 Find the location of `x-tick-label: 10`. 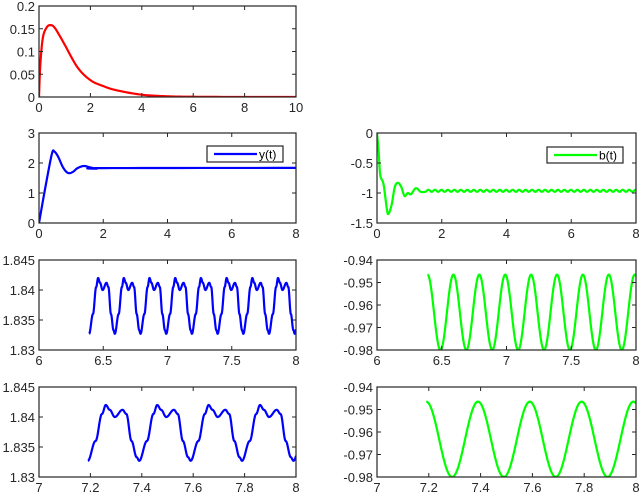

x-tick-label: 10 is located at coordinates (296, 107).